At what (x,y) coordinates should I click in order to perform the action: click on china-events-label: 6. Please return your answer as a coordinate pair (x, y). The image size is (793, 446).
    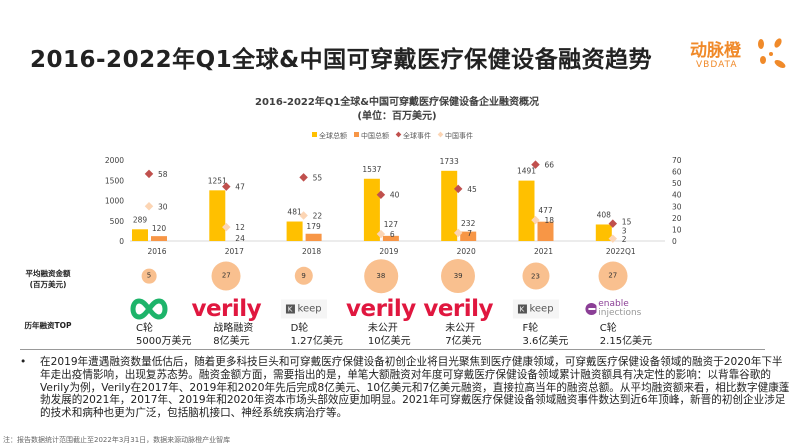
    Looking at the image, I should click on (392, 234).